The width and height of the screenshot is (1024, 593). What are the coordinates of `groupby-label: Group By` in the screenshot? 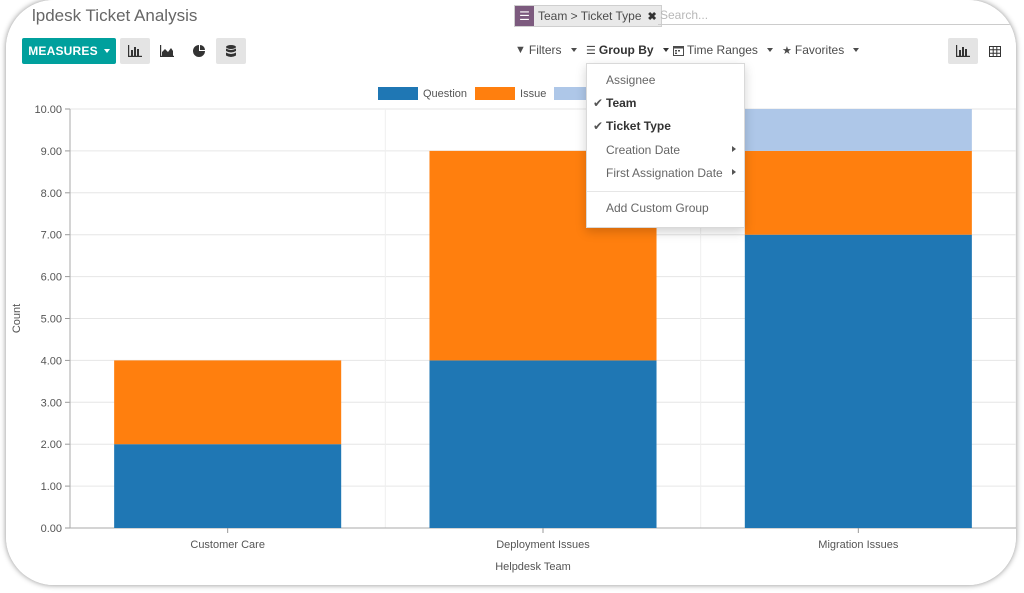 It's located at (626, 50).